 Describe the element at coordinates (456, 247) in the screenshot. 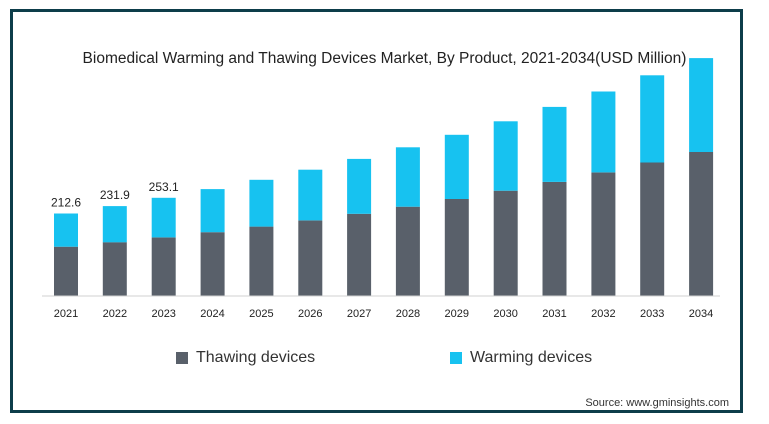

I see `bar-thawing-2029` at that location.